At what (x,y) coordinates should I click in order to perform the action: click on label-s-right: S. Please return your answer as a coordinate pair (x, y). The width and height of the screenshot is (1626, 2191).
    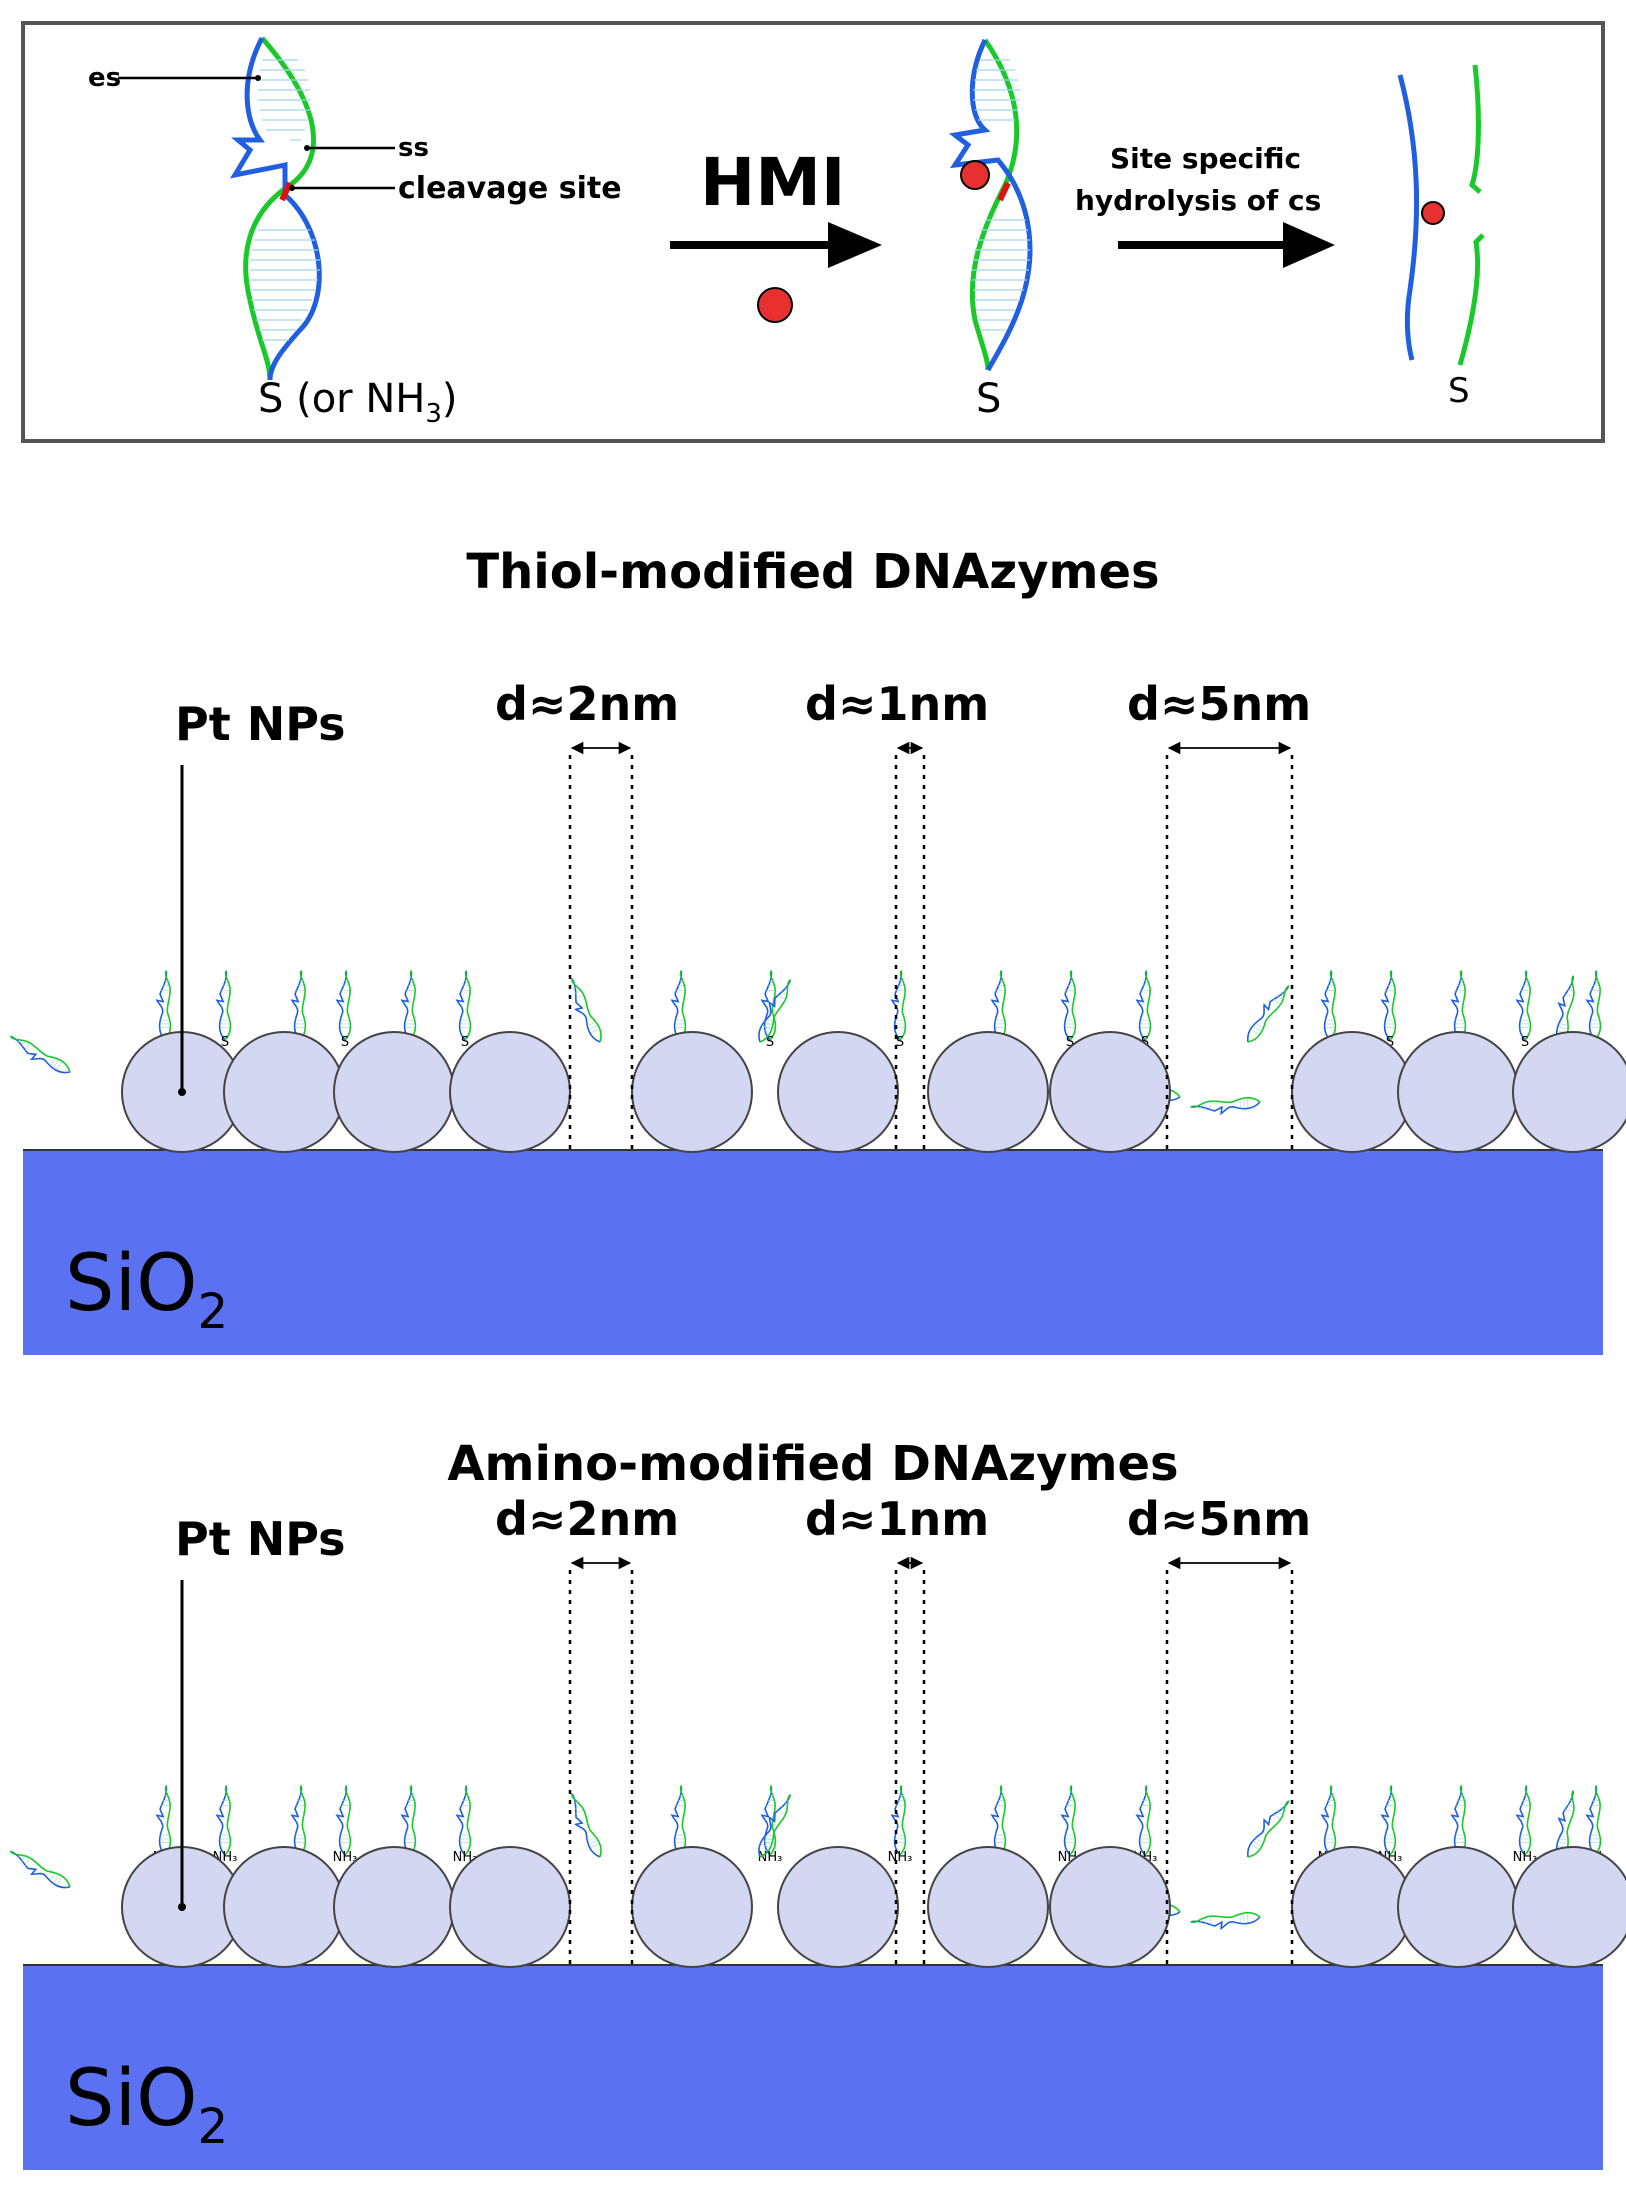
    Looking at the image, I should click on (1459, 391).